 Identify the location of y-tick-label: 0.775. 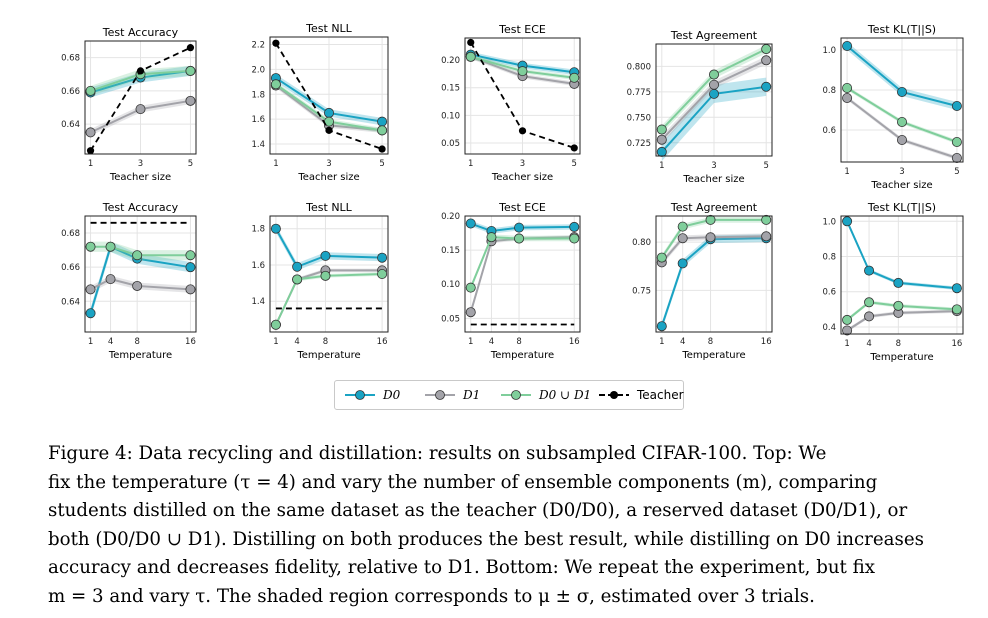
(639, 93).